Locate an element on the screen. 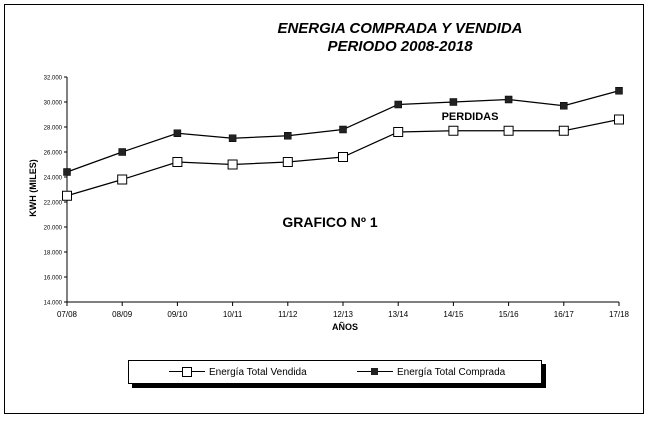  legend-swatch-comprada is located at coordinates (375, 372).